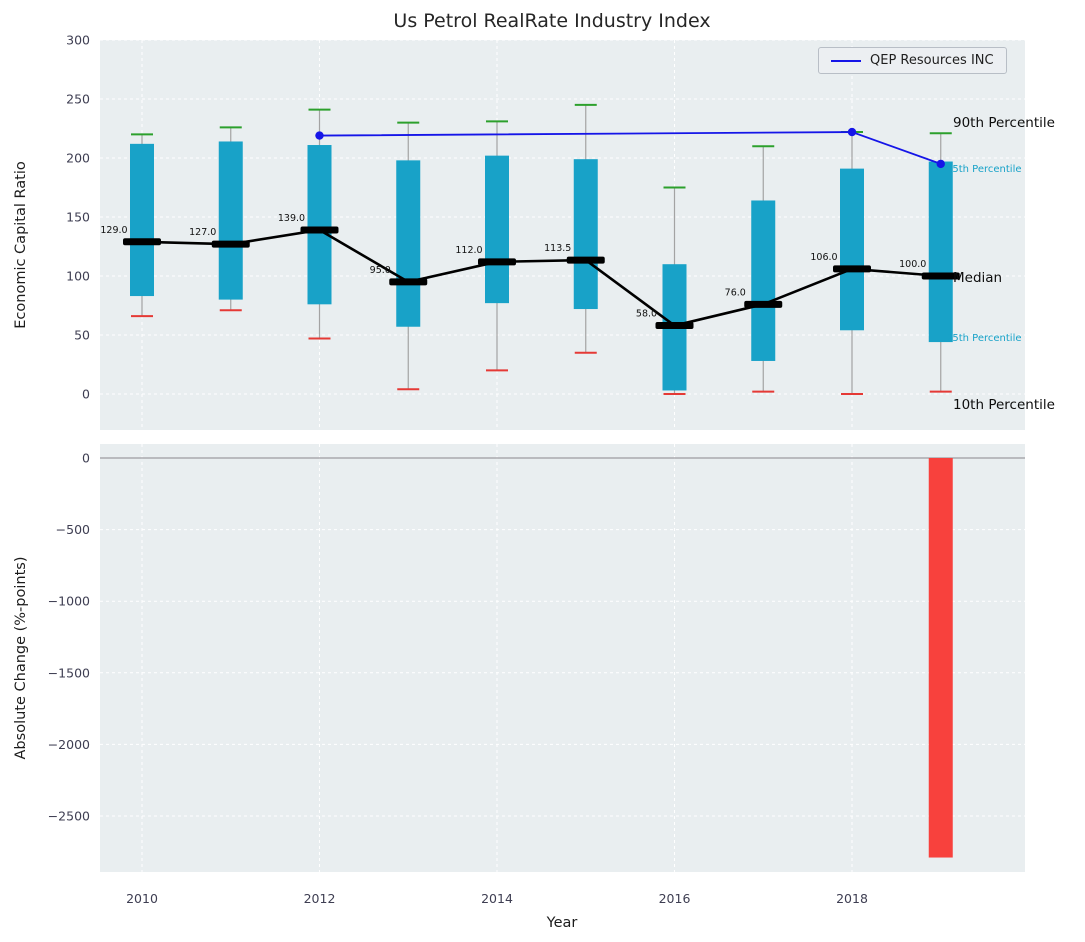  What do you see at coordinates (380, 270) in the screenshot?
I see `svg-text: 95.0` at bounding box center [380, 270].